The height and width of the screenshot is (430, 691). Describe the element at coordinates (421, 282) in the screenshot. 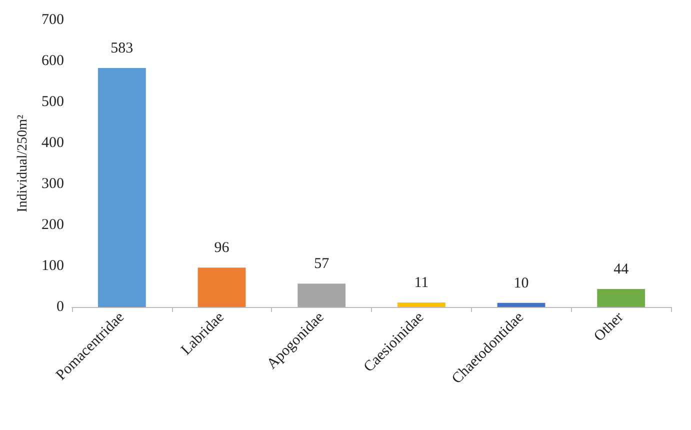

I see `data-label: 11` at that location.